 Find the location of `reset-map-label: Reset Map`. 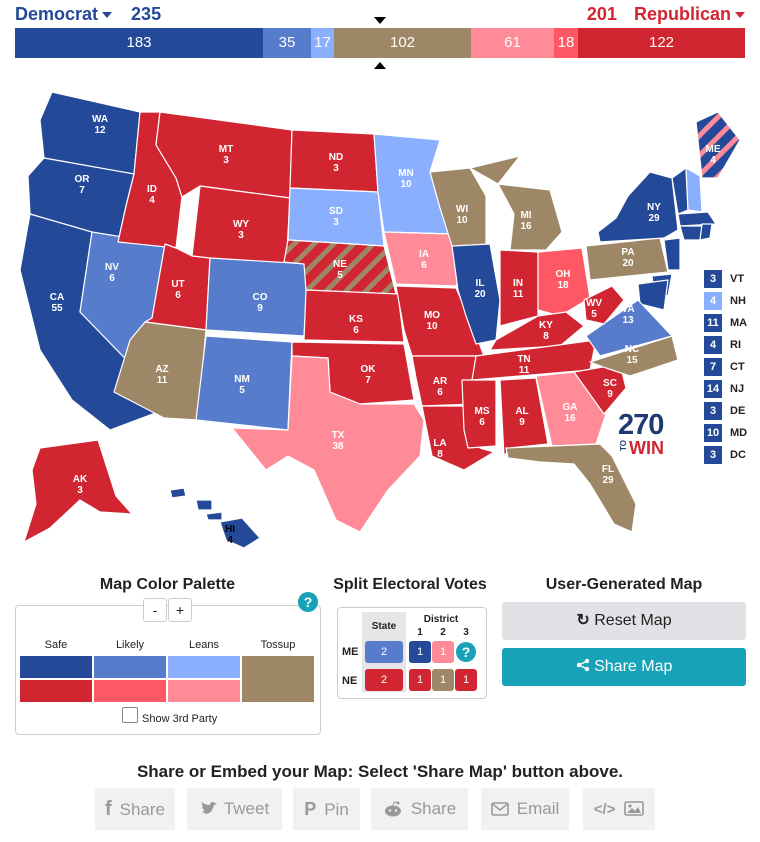

reset-map-label: Reset Map is located at coordinates (633, 620).